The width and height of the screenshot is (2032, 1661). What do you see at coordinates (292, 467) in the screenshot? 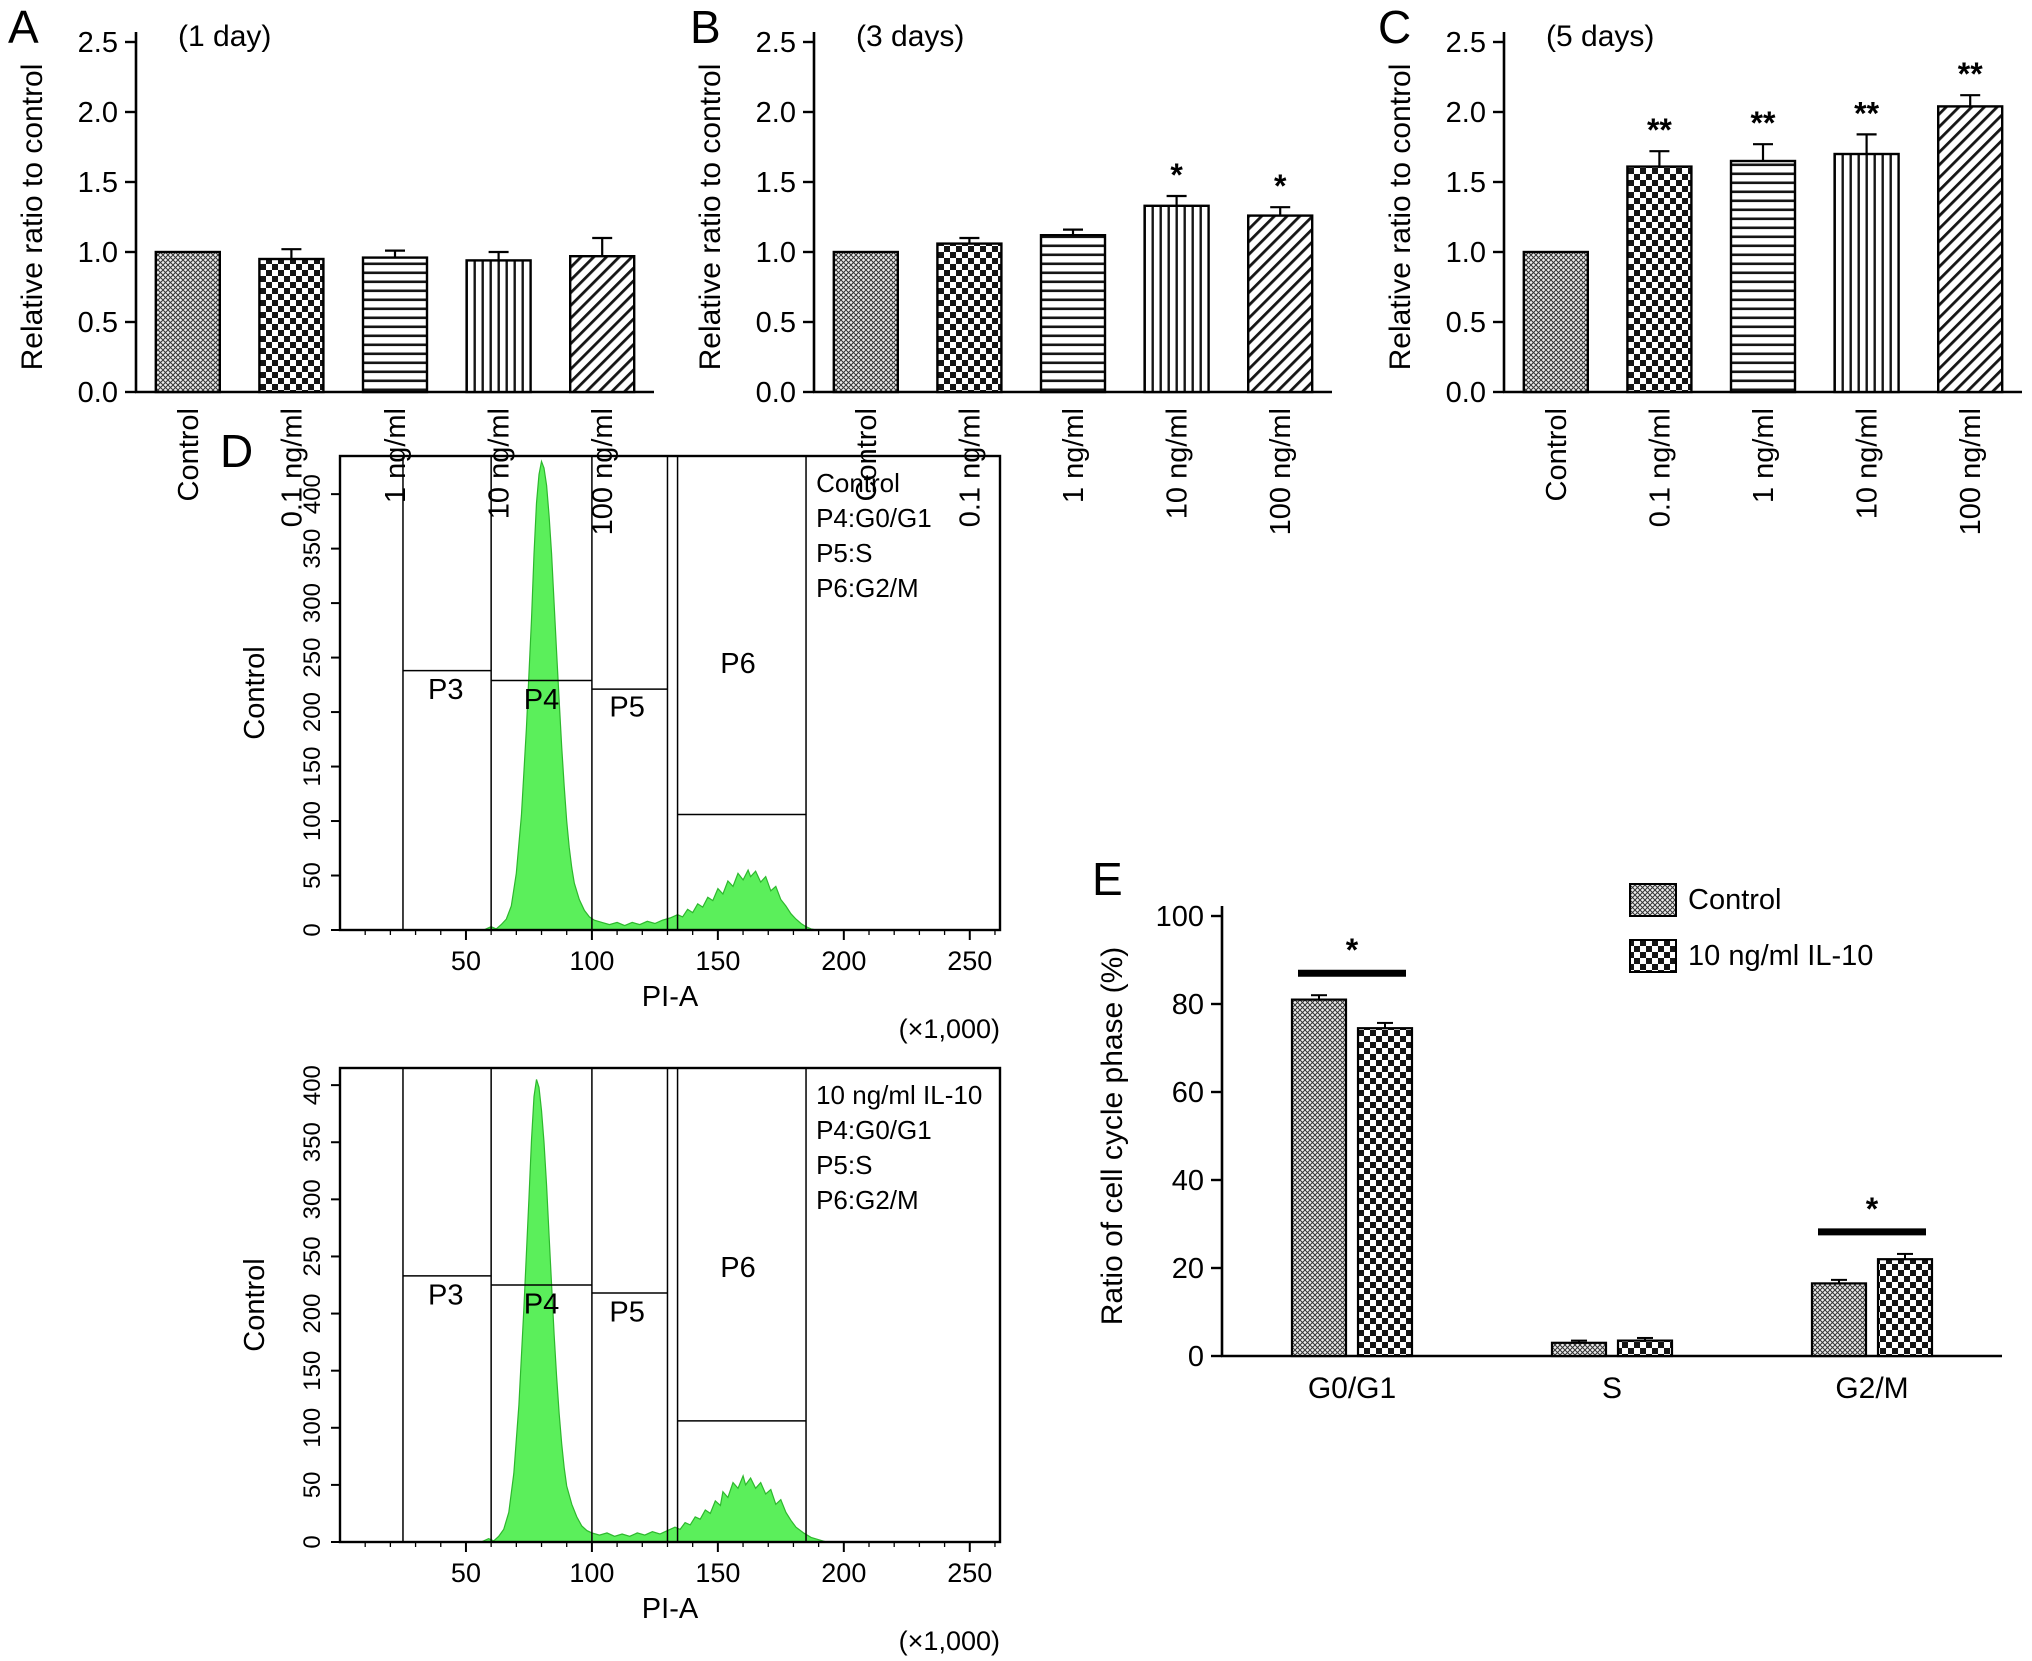
I see `category-label: 0.1 ng/ml` at bounding box center [292, 467].